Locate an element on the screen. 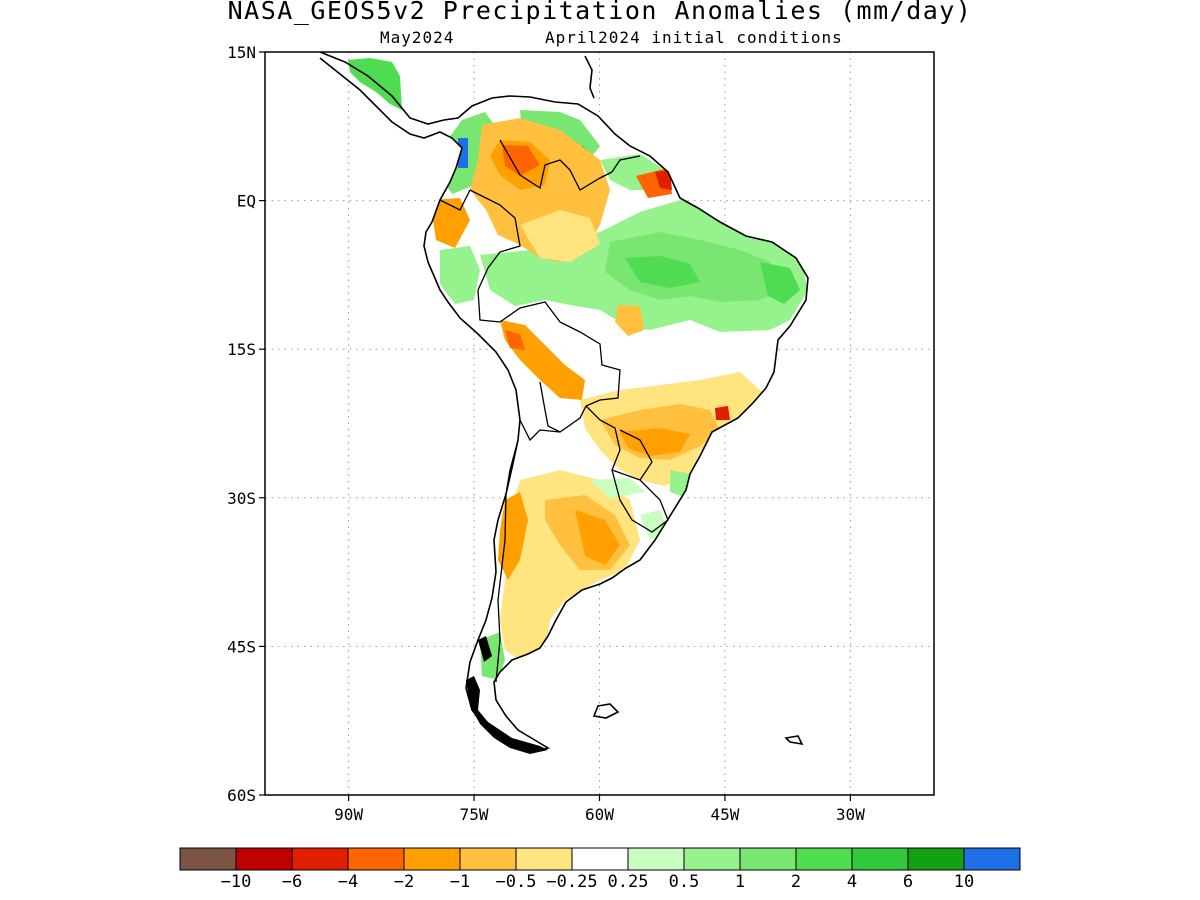  colorbar-label: 10 is located at coordinates (964, 882).